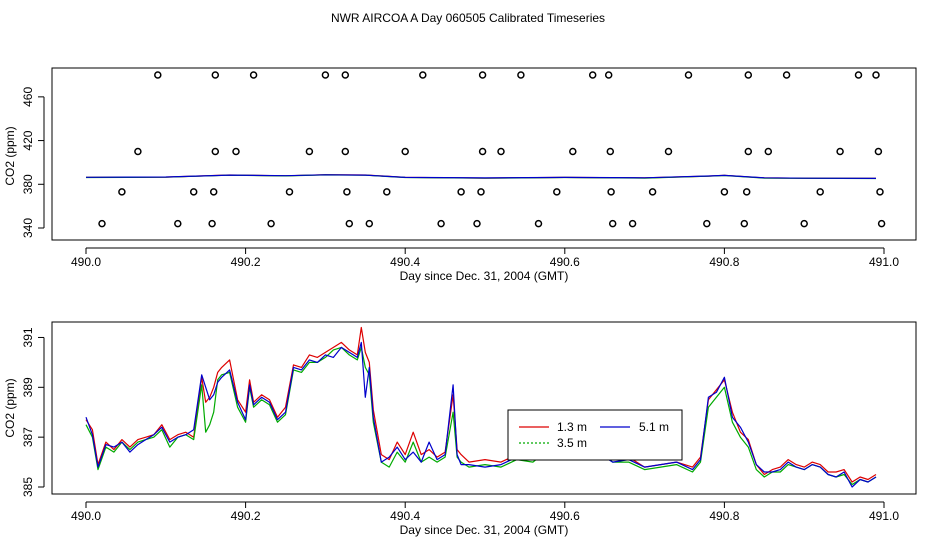 The width and height of the screenshot is (936, 540). I want to click on y-tick-label: 391, so click(28, 337).